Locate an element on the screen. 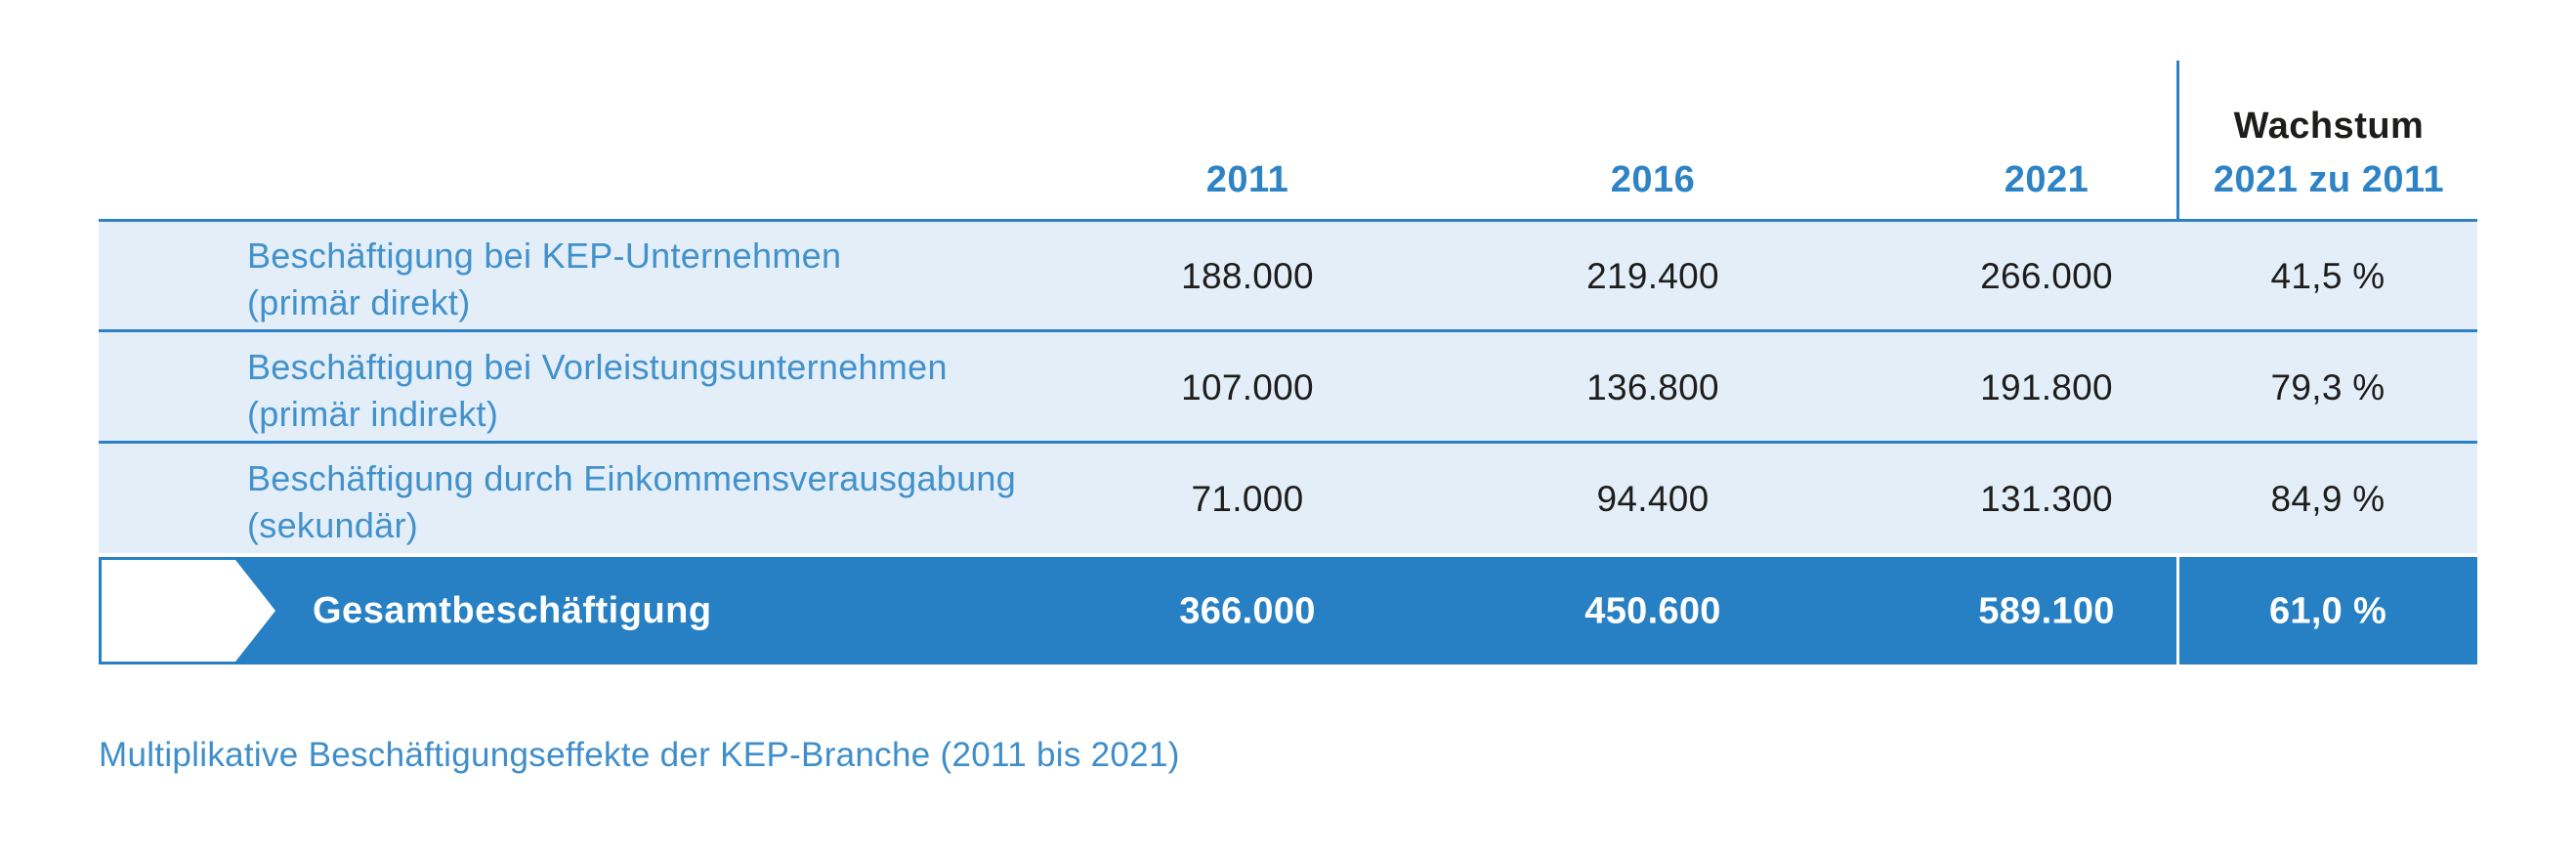  total-row-label: Gesamtbeschäftigung is located at coordinates (512, 610).